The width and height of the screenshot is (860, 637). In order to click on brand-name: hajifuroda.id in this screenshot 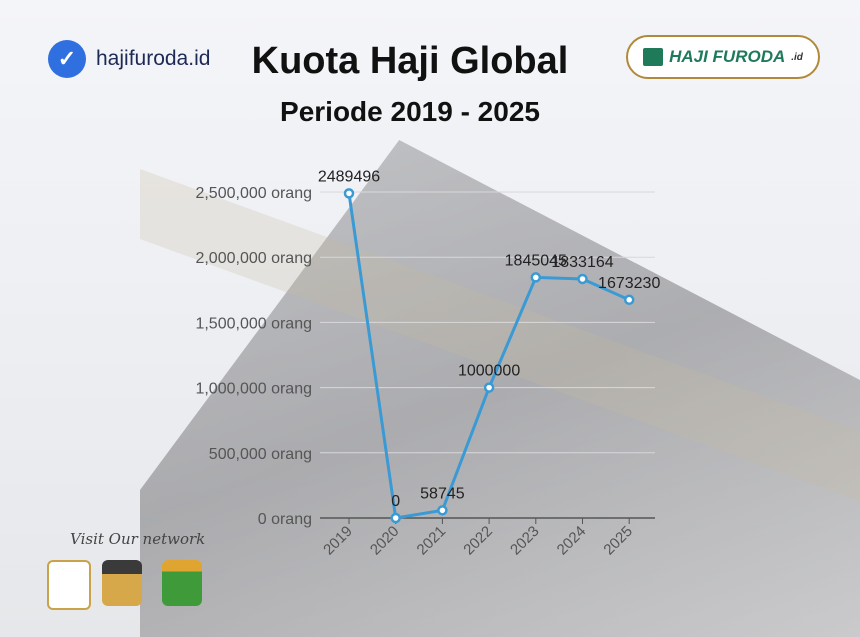, I will do `click(153, 58)`.